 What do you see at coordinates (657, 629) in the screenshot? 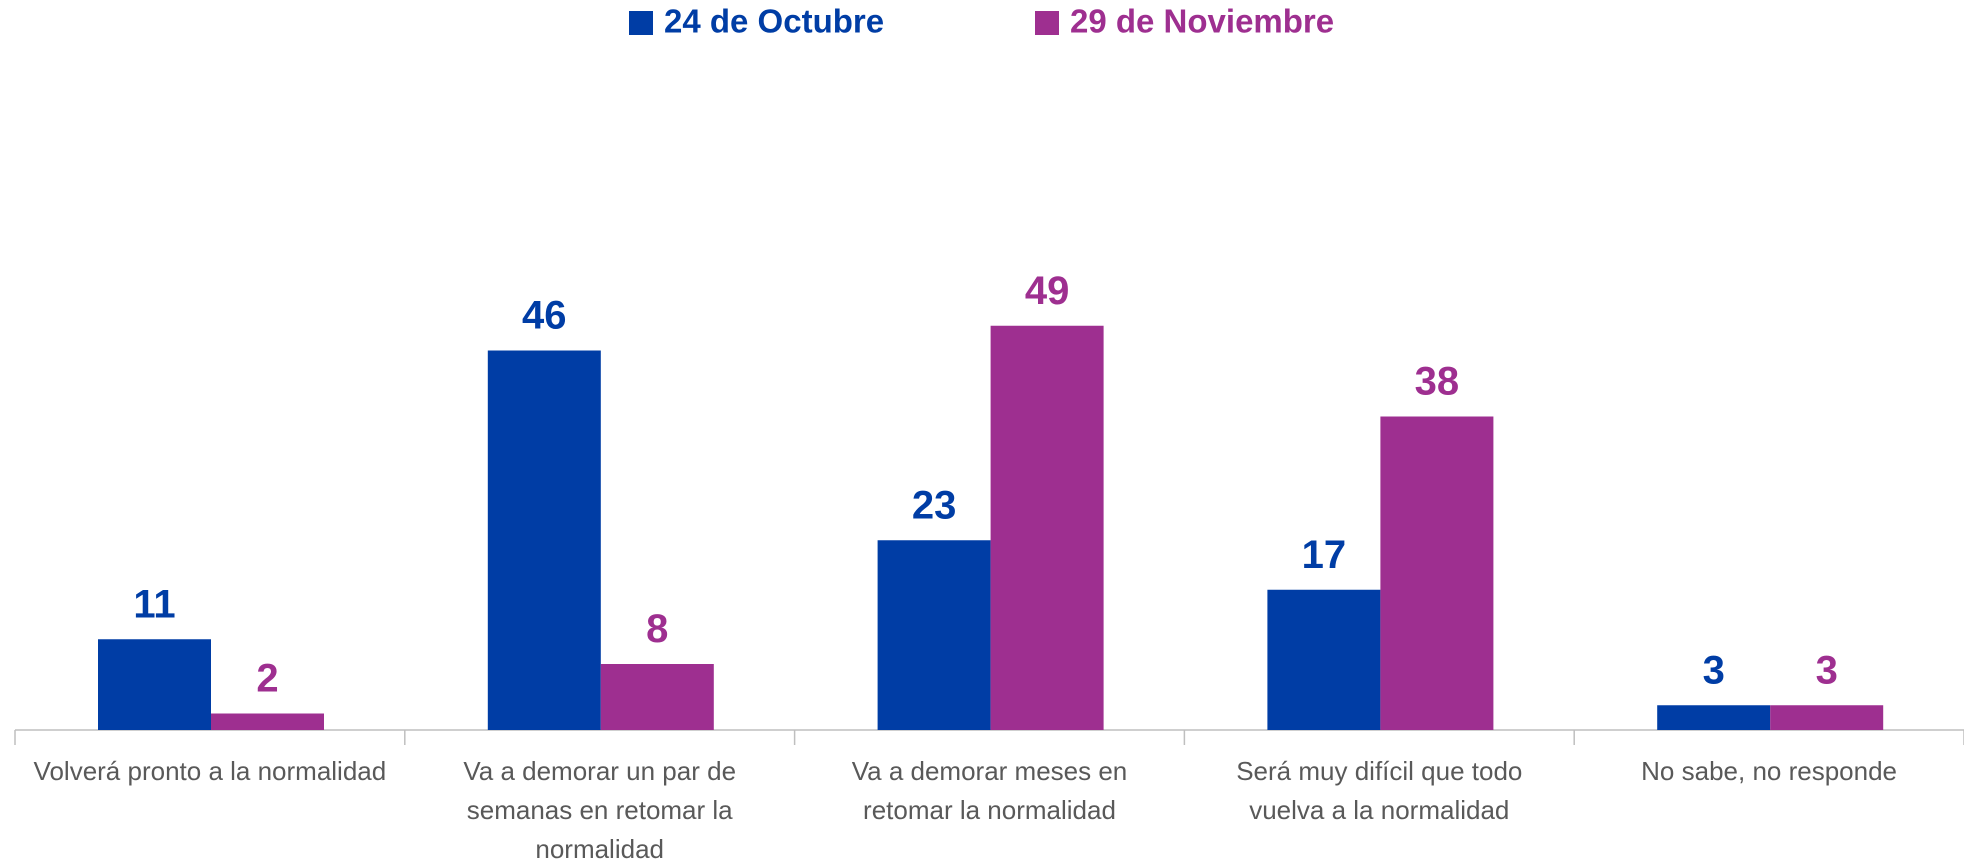
I see `value-label: 8` at bounding box center [657, 629].